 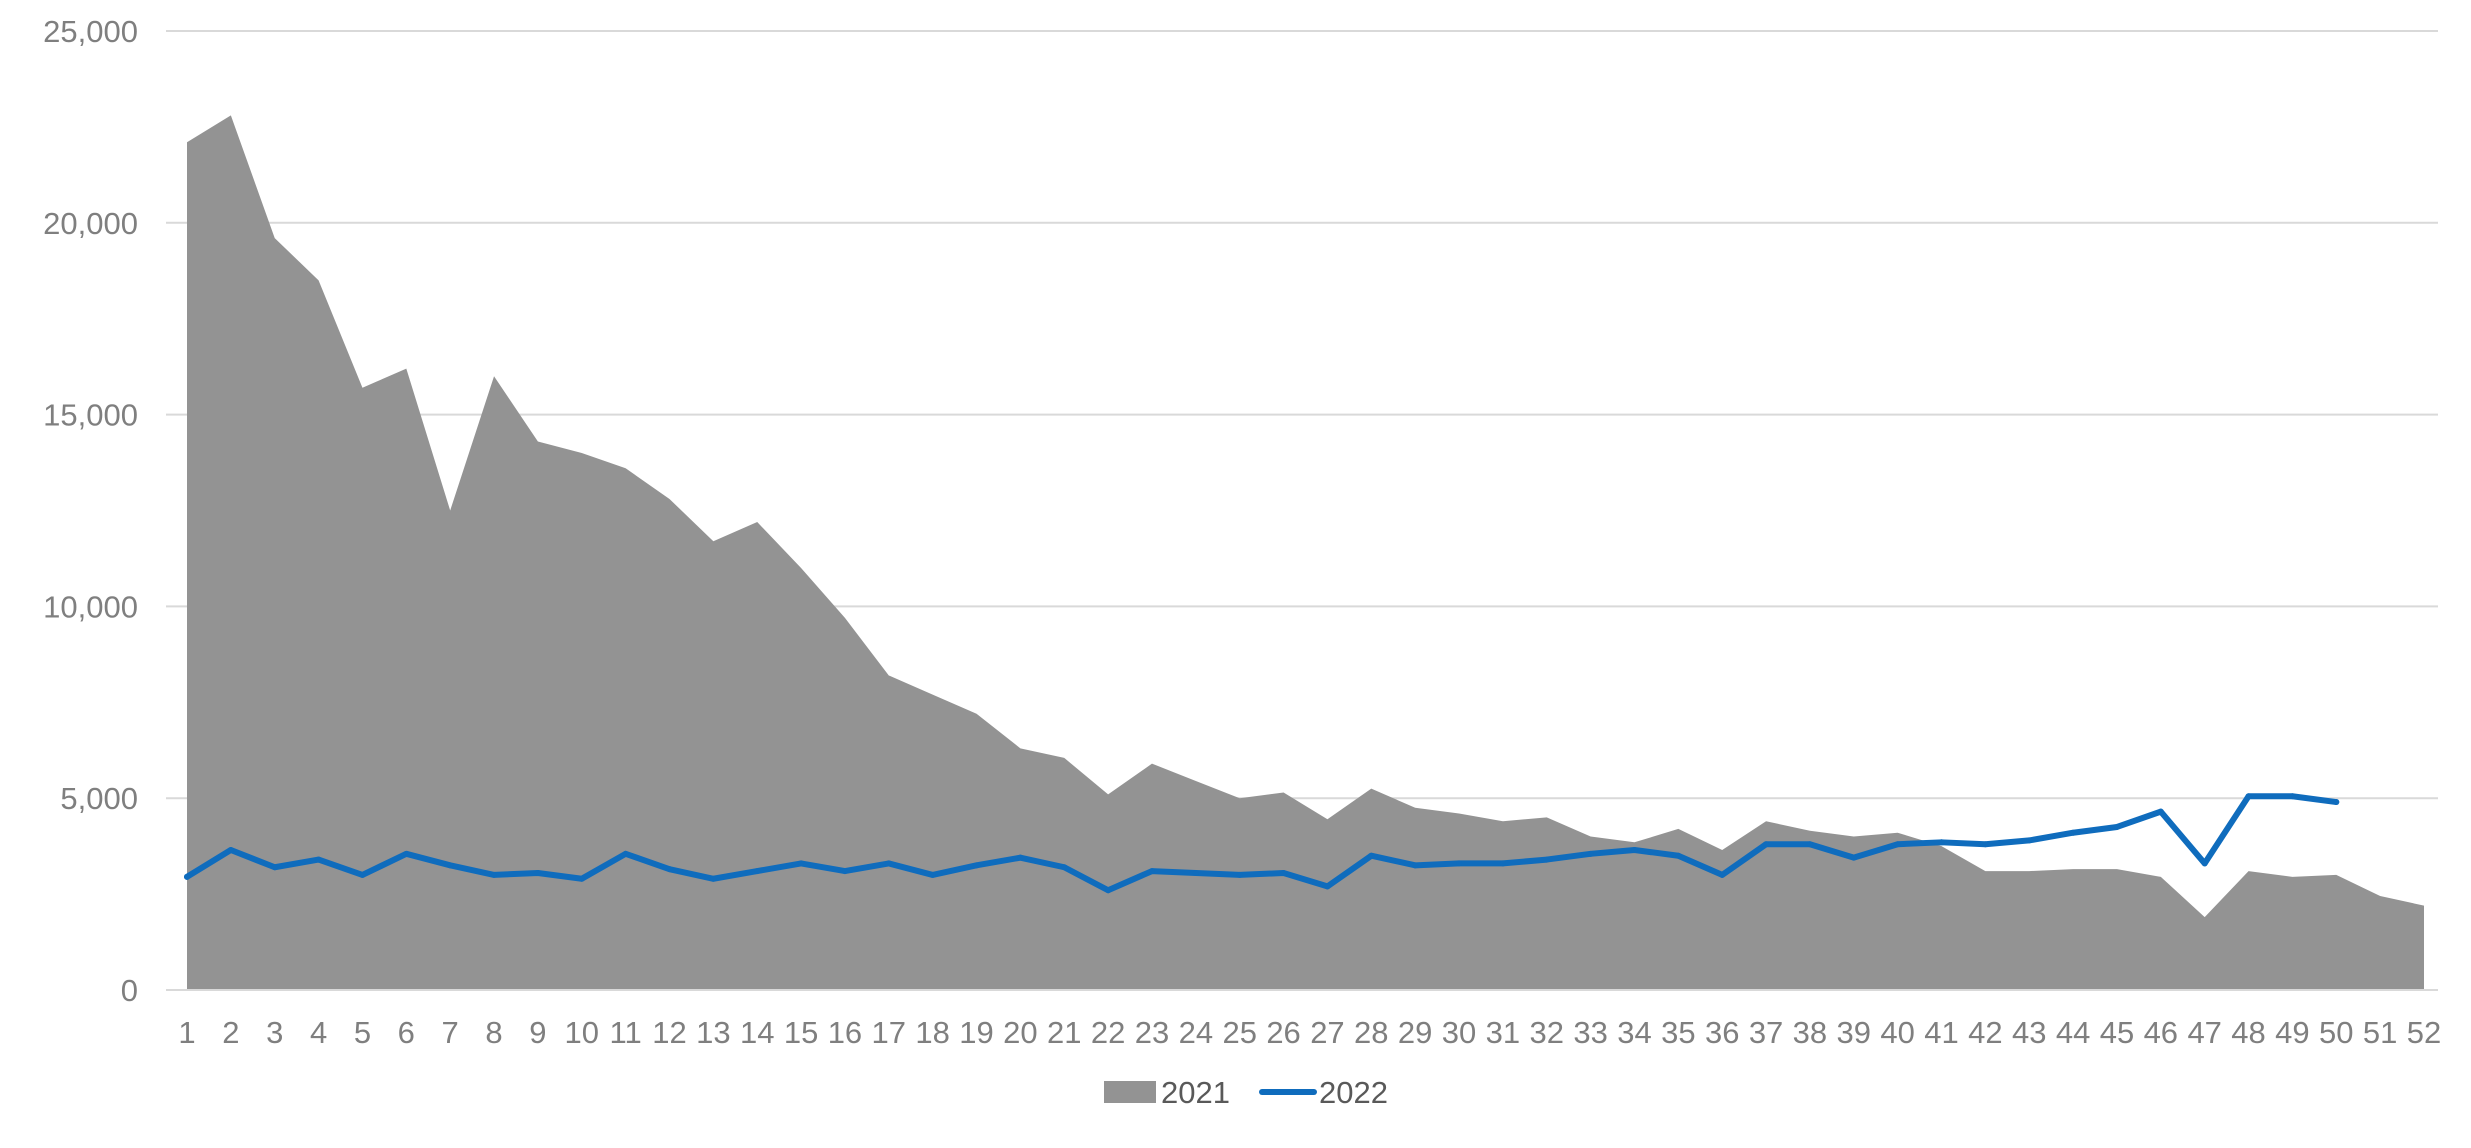 I want to click on x-tick-label-42: 42, so click(x=1985, y=1032).